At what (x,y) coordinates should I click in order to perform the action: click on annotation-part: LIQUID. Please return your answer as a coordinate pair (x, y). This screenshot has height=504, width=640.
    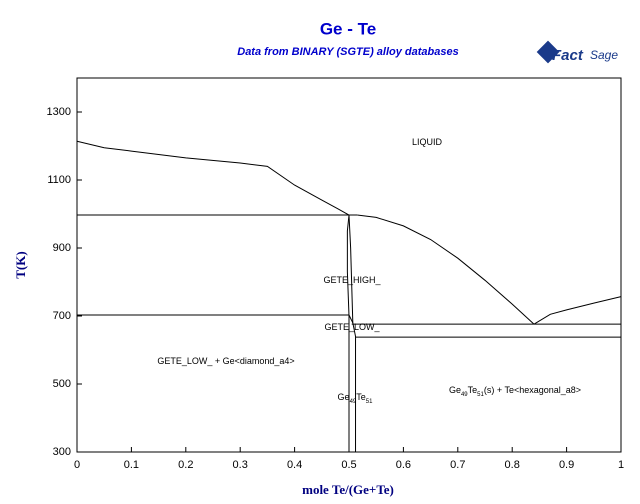
    Looking at the image, I should click on (427, 142).